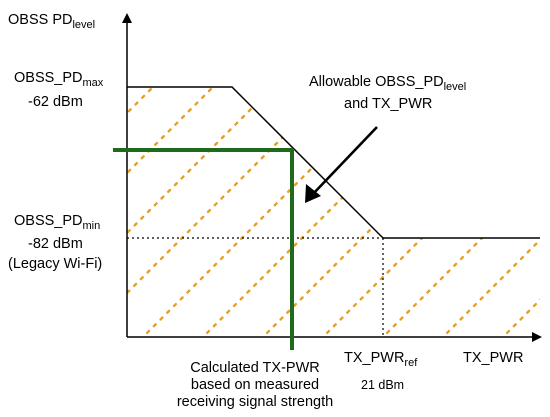  Describe the element at coordinates (55, 102) in the screenshot. I see `obss-pd-max-value: -62 dBm` at that location.